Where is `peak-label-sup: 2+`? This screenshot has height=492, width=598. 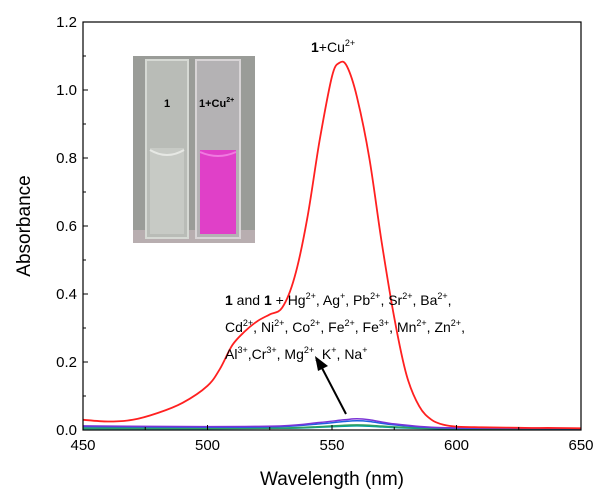
peak-label-sup: 2+ is located at coordinates (350, 43).